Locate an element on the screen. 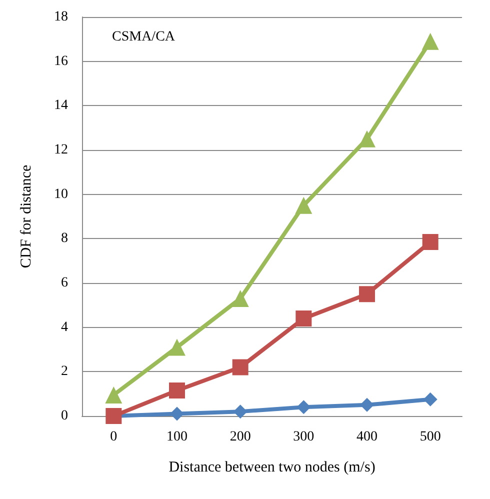 Image resolution: width=490 pixels, height=499 pixels. y-tick-label: 0 is located at coordinates (64, 416).